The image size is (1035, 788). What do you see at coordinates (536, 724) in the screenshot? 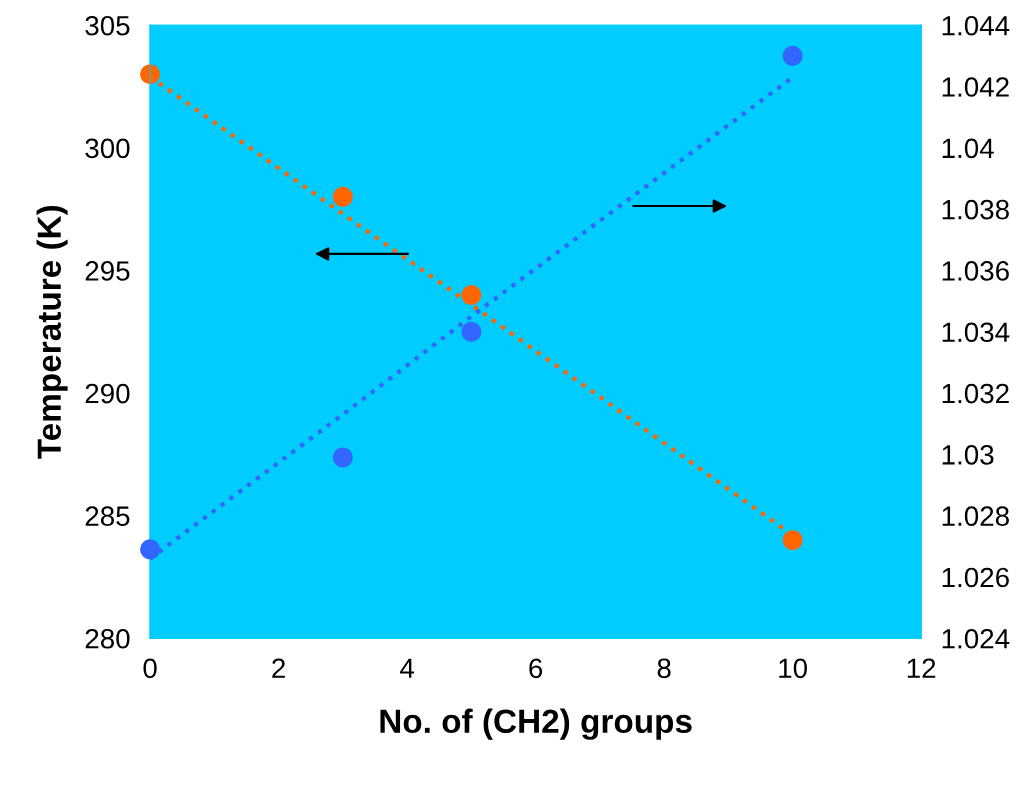
I see `x-axis-title: No. of (CH2) groups` at bounding box center [536, 724].